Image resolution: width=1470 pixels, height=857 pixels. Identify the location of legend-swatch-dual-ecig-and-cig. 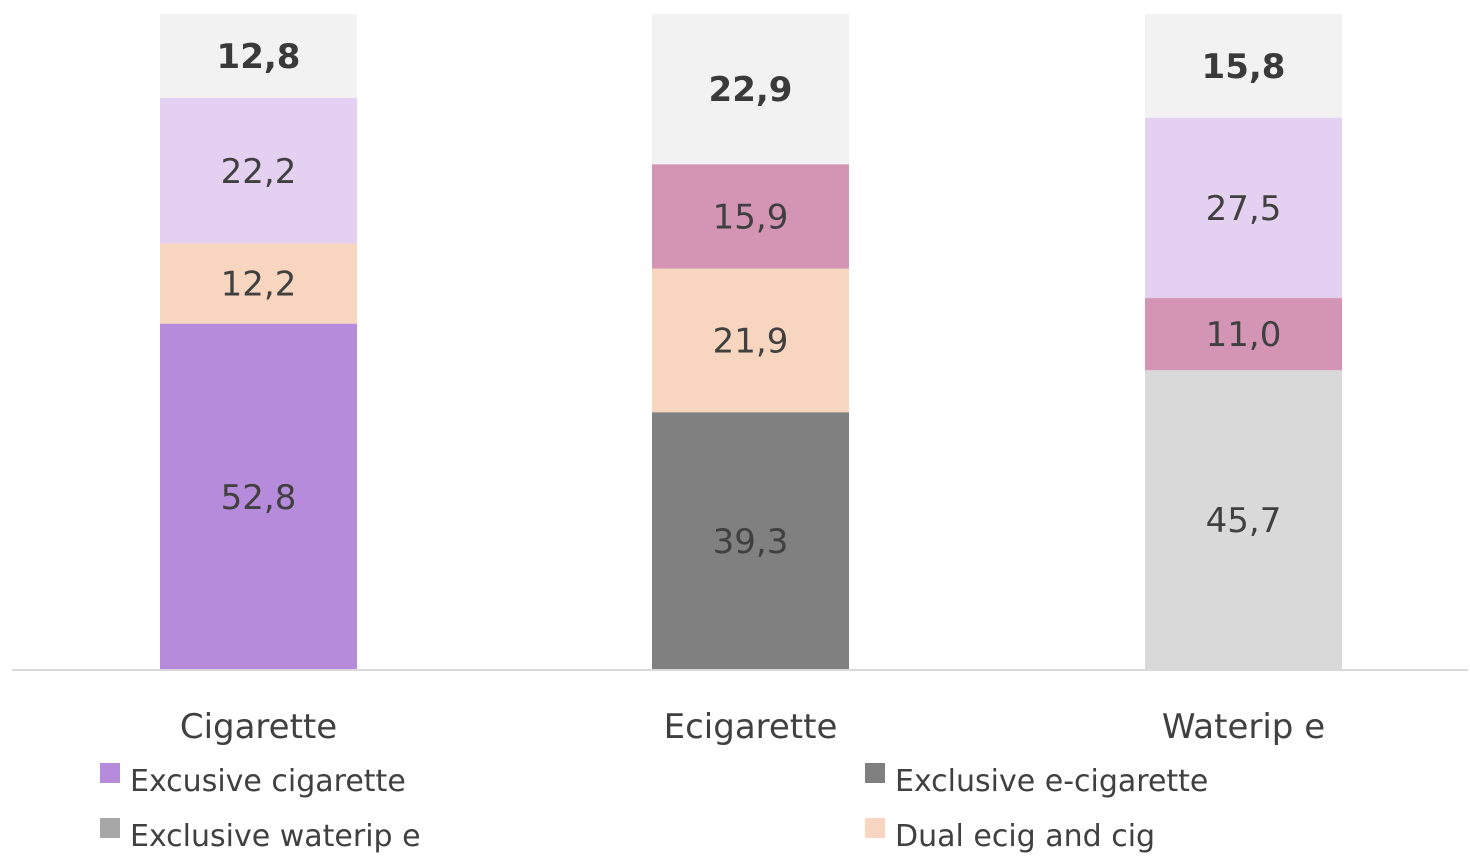
(875, 828).